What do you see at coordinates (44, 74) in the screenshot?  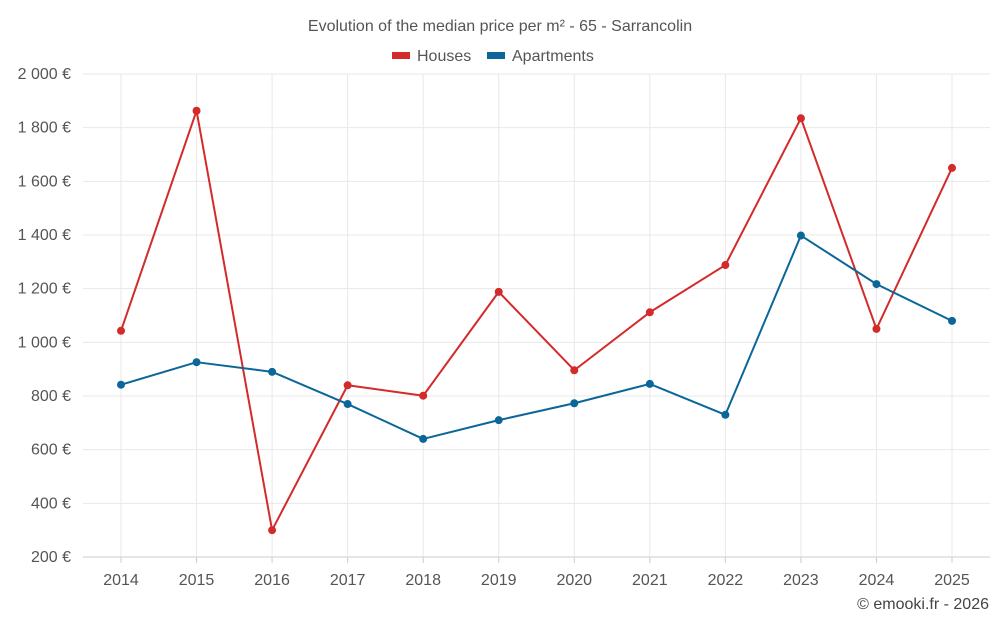 I see `y-tick-label: 2 000 €` at bounding box center [44, 74].